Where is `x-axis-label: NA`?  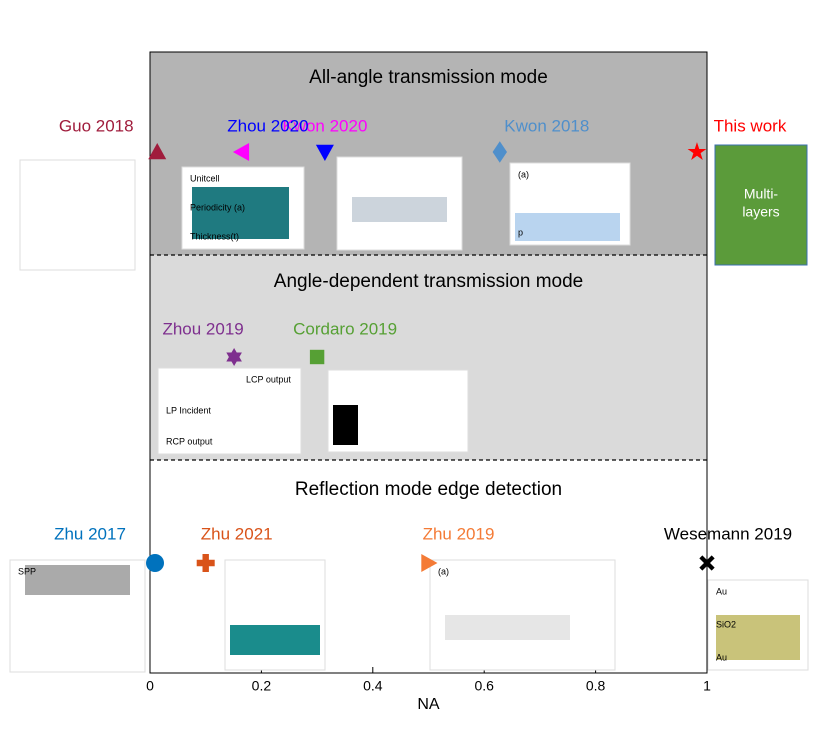
x-axis-label: NA is located at coordinates (428, 704).